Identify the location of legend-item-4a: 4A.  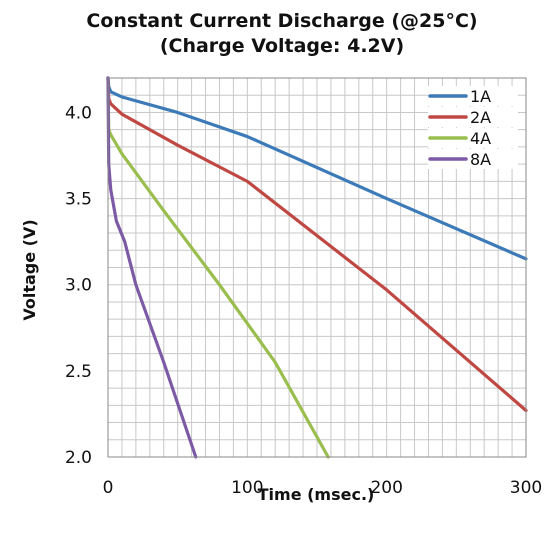
(473, 138).